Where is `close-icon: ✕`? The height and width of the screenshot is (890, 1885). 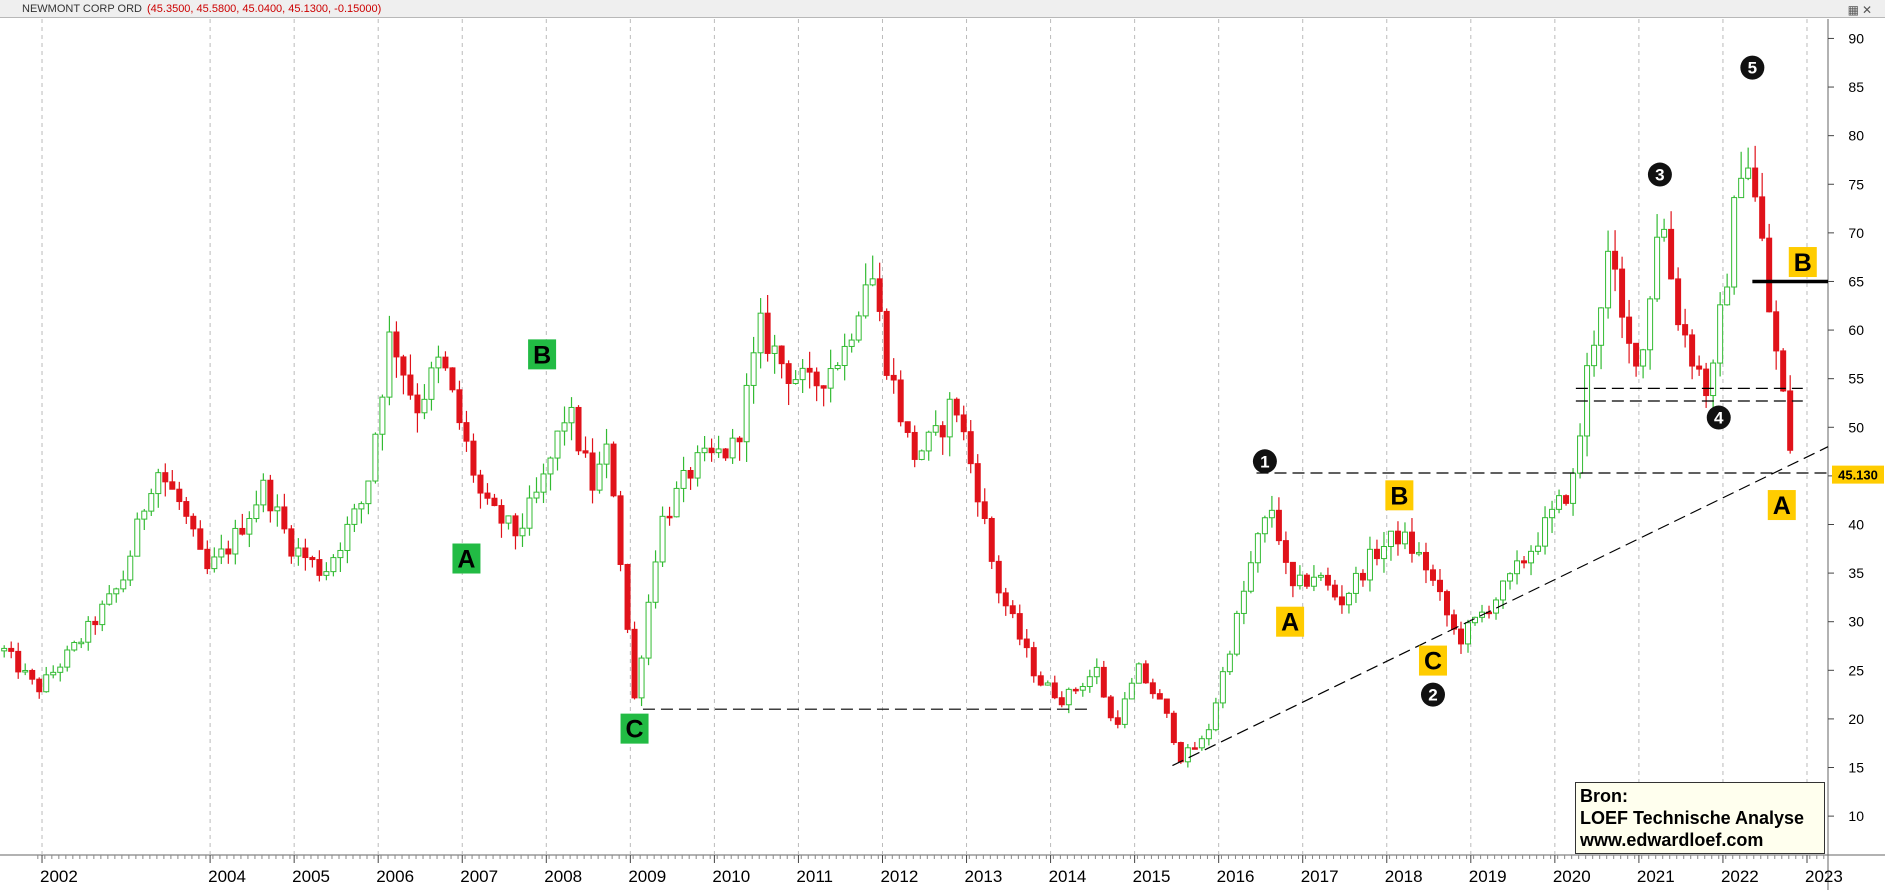
close-icon: ✕ is located at coordinates (1868, 10).